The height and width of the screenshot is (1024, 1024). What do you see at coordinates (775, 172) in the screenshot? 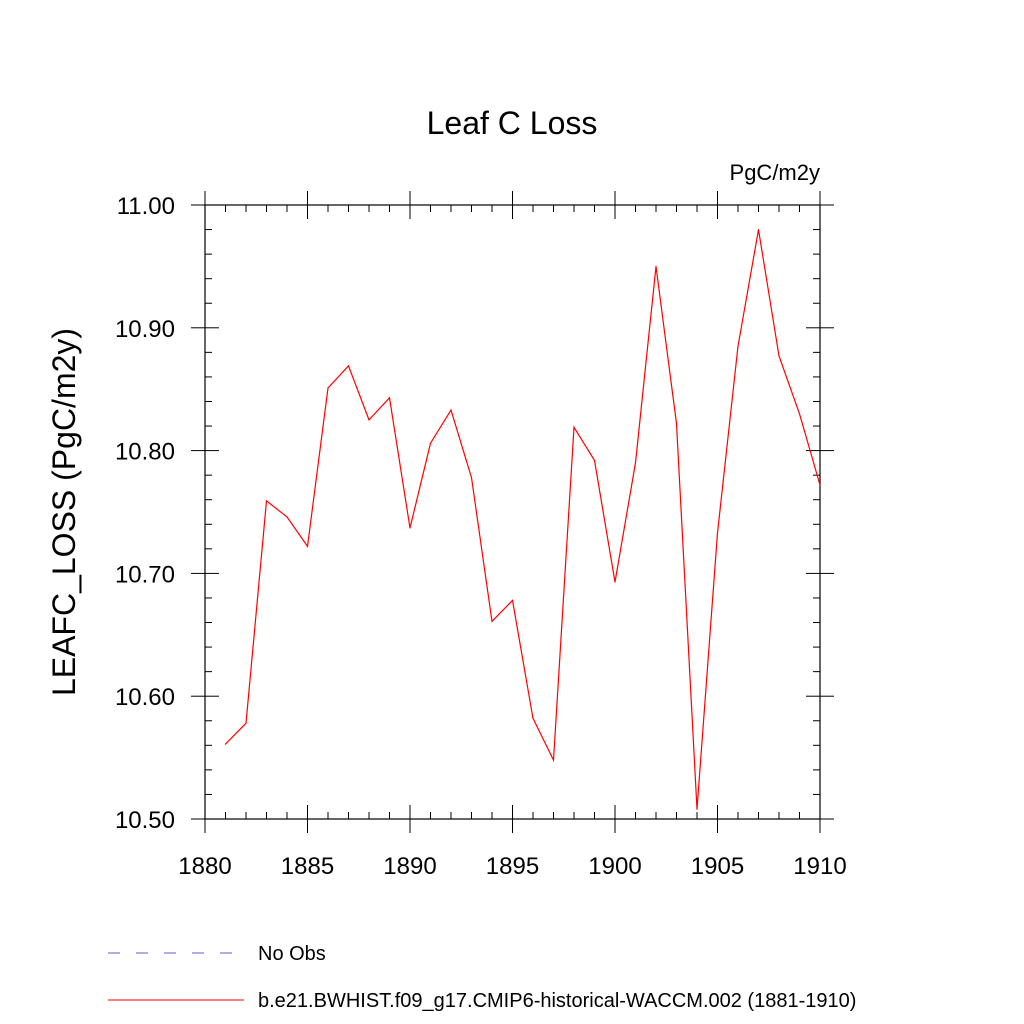
I see `units-label: PgC/m2y` at bounding box center [775, 172].